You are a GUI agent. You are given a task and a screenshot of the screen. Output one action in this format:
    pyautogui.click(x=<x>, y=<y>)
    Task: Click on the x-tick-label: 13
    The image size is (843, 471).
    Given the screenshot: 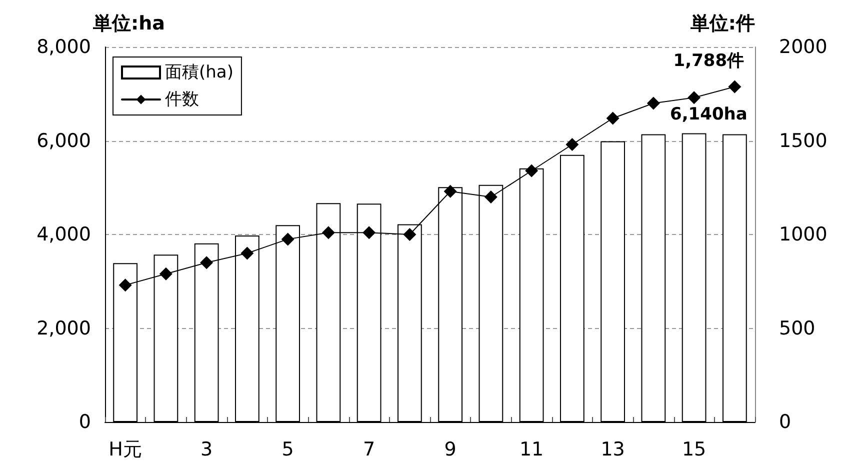 What is the action you would take?
    pyautogui.click(x=612, y=449)
    